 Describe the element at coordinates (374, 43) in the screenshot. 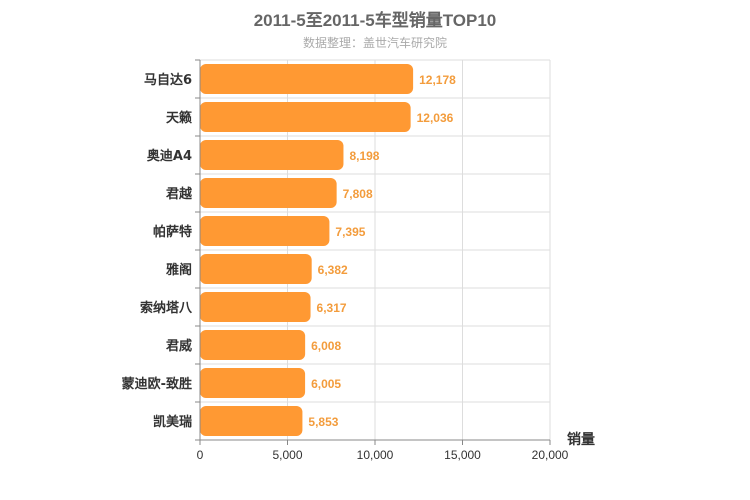

I see `chart-subtitle: 数据整理：盖世汽车研究院` at that location.